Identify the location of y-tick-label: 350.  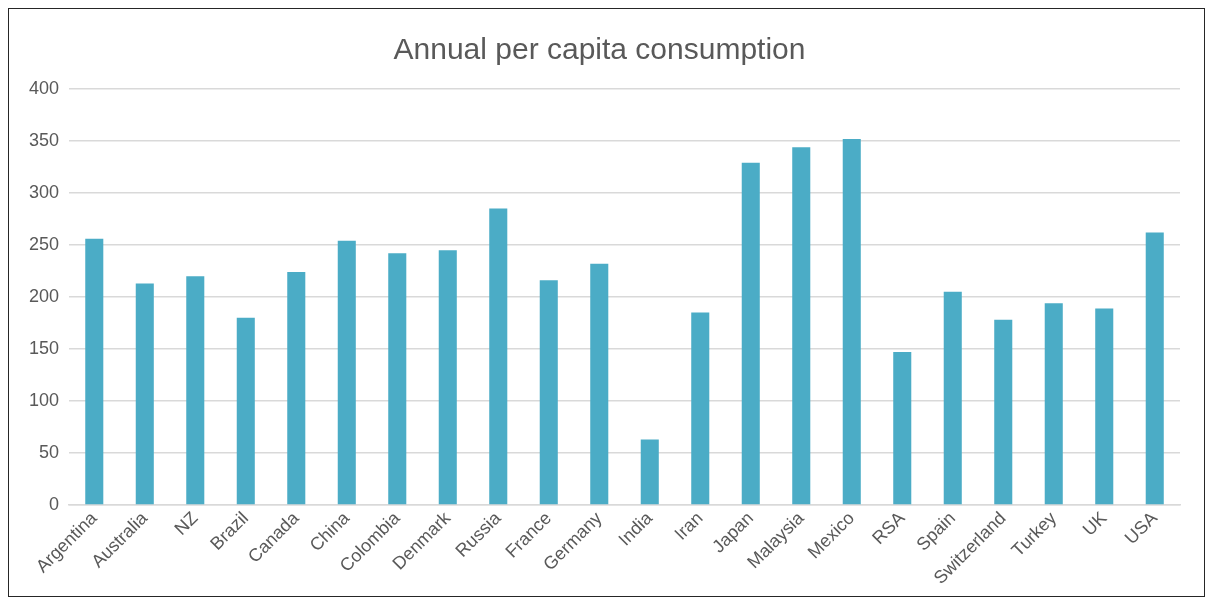
(44, 139).